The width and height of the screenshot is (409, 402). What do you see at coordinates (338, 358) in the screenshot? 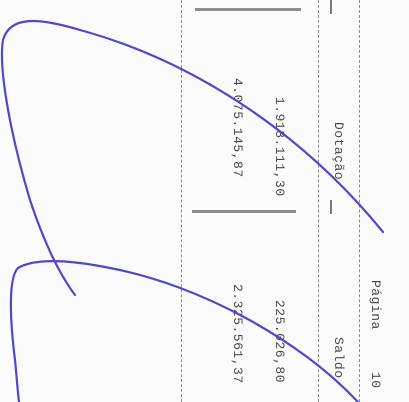
I see `saldo-header: Saldo` at bounding box center [338, 358].